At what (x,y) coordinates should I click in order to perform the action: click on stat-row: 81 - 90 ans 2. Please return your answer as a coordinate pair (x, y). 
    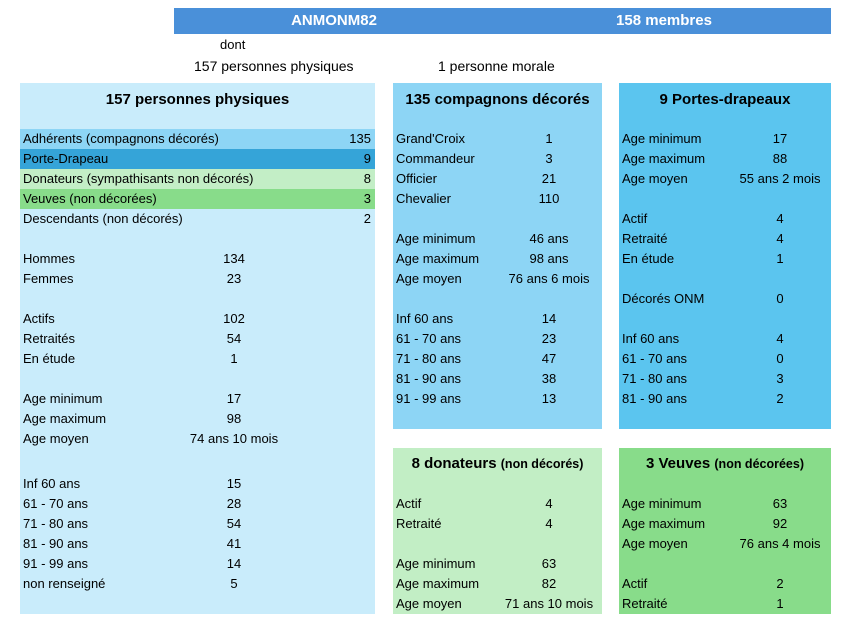
    Looking at the image, I should click on (725, 399).